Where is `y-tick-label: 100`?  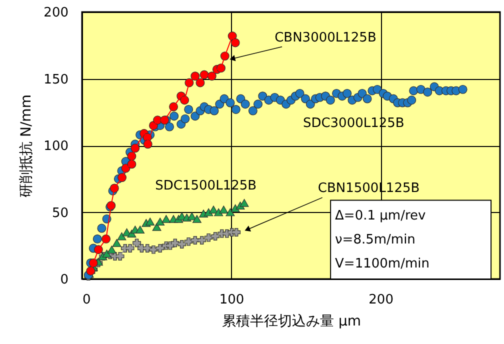 y-tick-label: 100 is located at coordinates (56, 146).